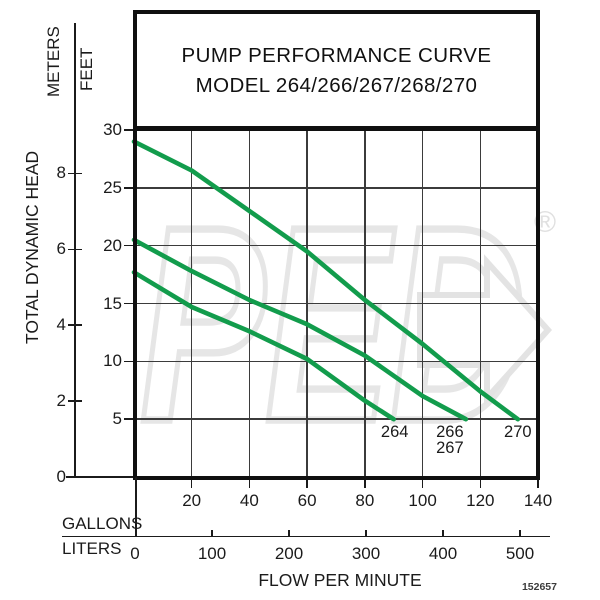  I want to click on liters-tick-label: 400, so click(443, 553).